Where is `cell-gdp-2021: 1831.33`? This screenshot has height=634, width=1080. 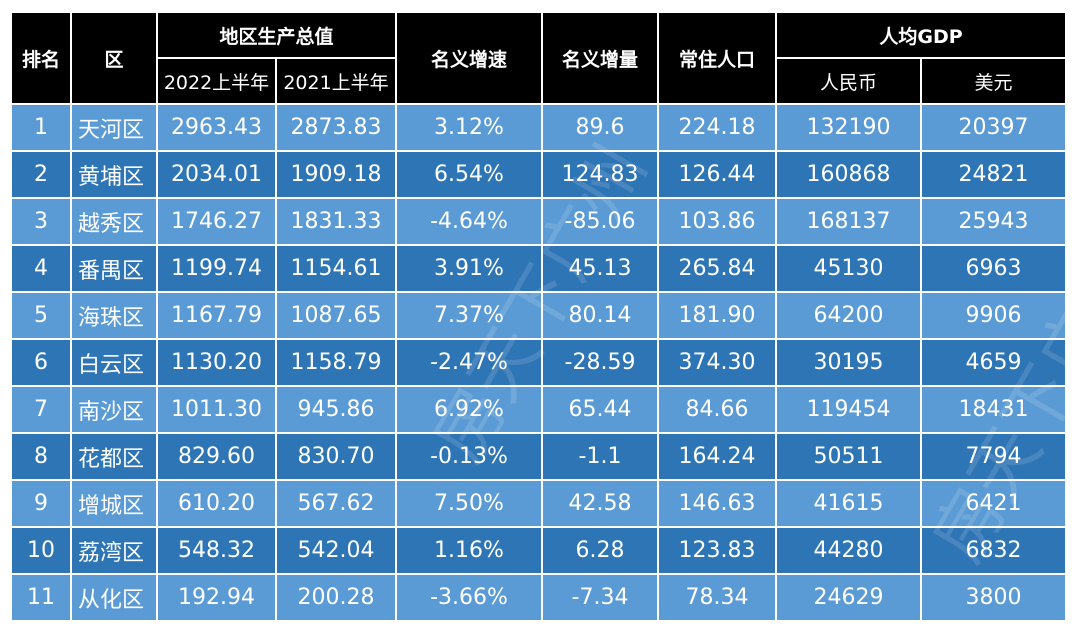 cell-gdp-2021: 1831.33 is located at coordinates (336, 221).